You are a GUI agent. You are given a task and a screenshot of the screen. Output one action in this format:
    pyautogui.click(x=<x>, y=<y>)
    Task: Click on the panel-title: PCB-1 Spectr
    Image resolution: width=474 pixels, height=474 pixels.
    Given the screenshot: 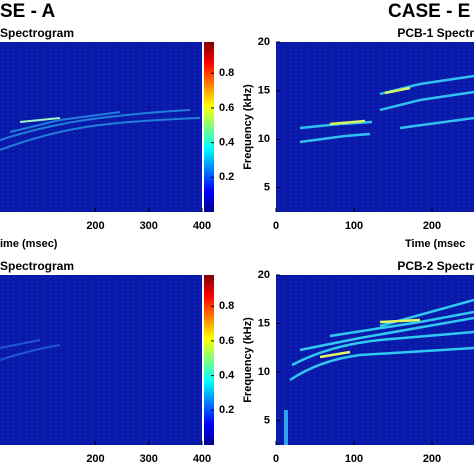 What is the action you would take?
    pyautogui.click(x=435, y=33)
    